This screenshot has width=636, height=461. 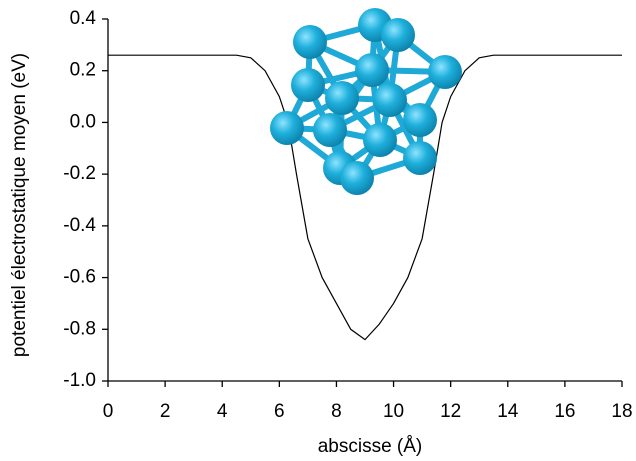 I want to click on y-tick-label: -0.8, so click(x=79, y=328).